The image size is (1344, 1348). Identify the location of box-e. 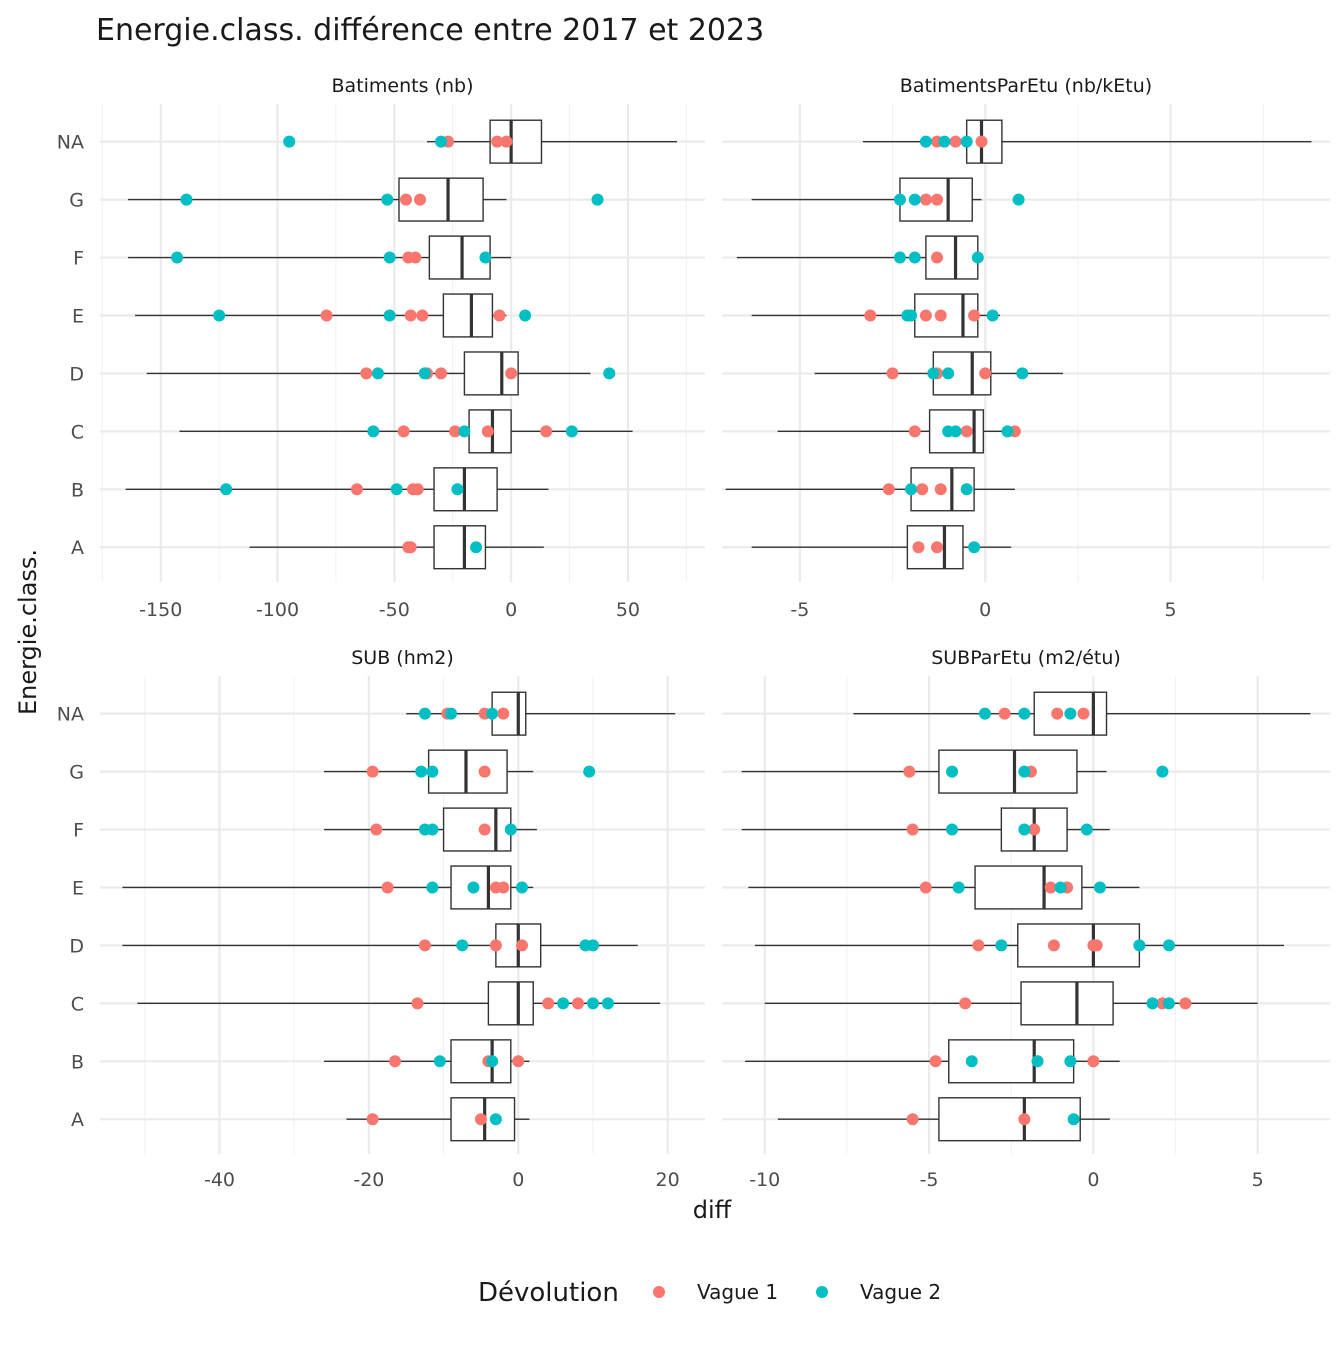
(468, 315).